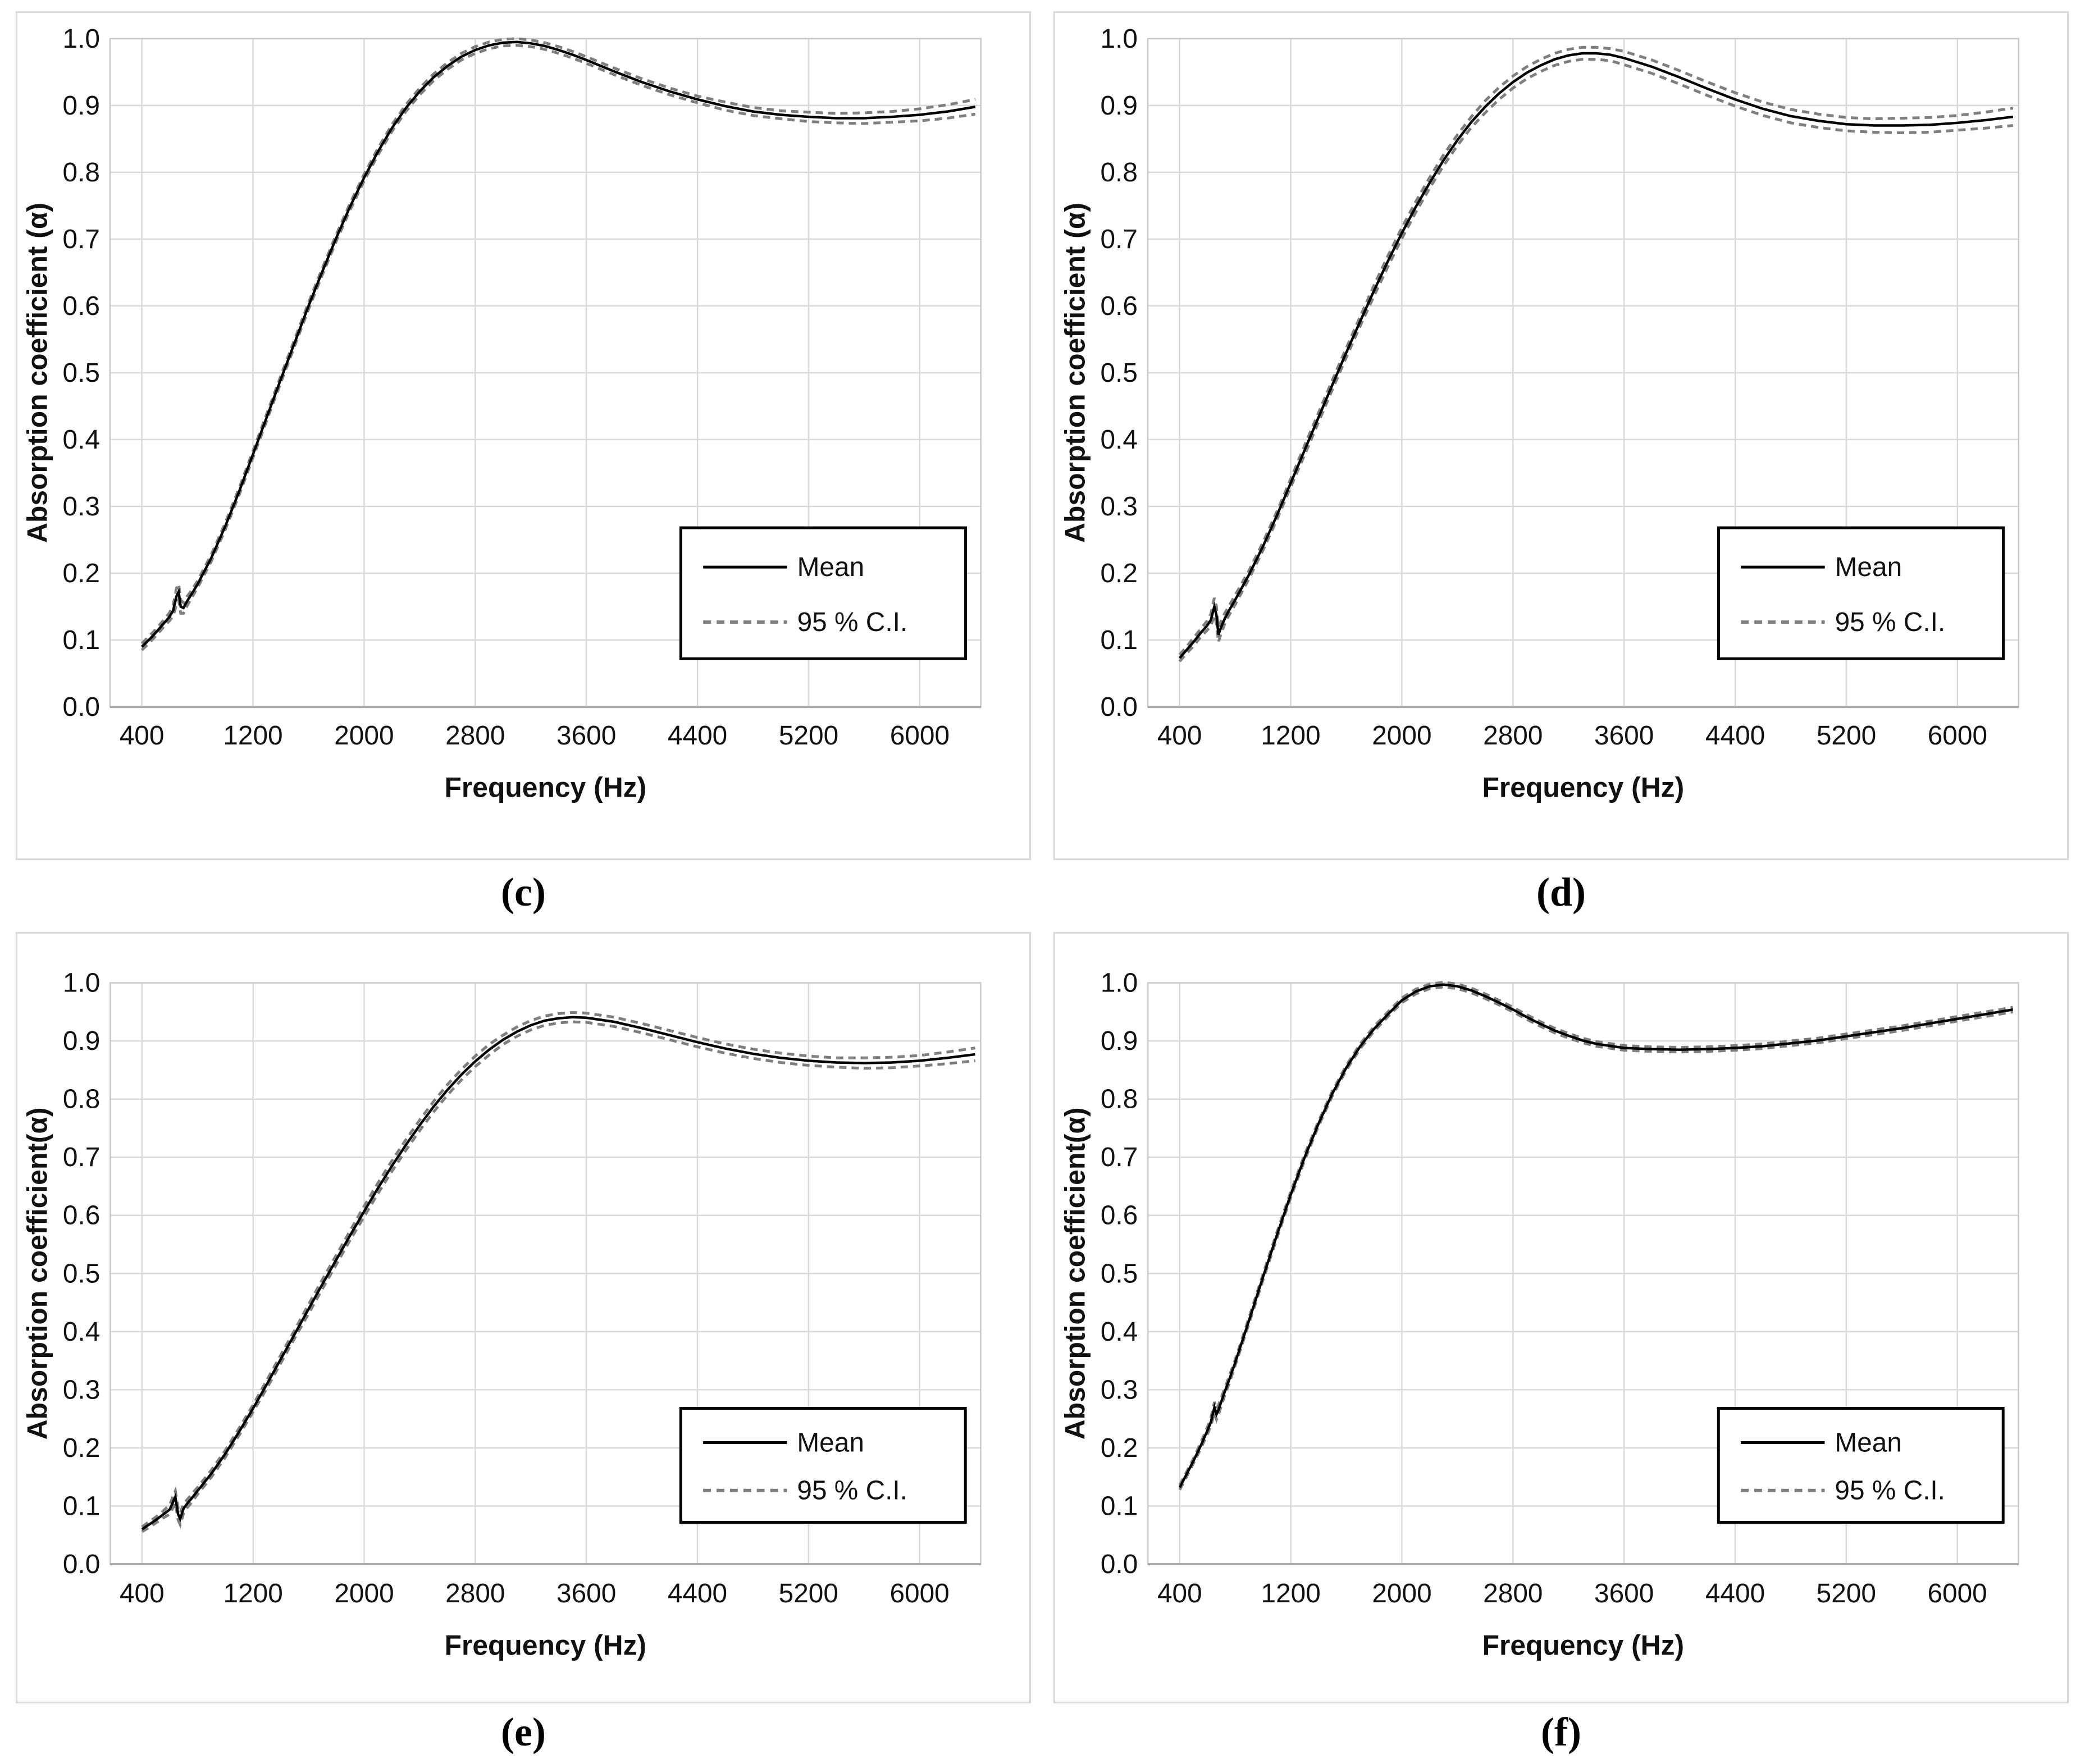  Describe the element at coordinates (523, 892) in the screenshot. I see `panel-label-c: (c)` at that location.